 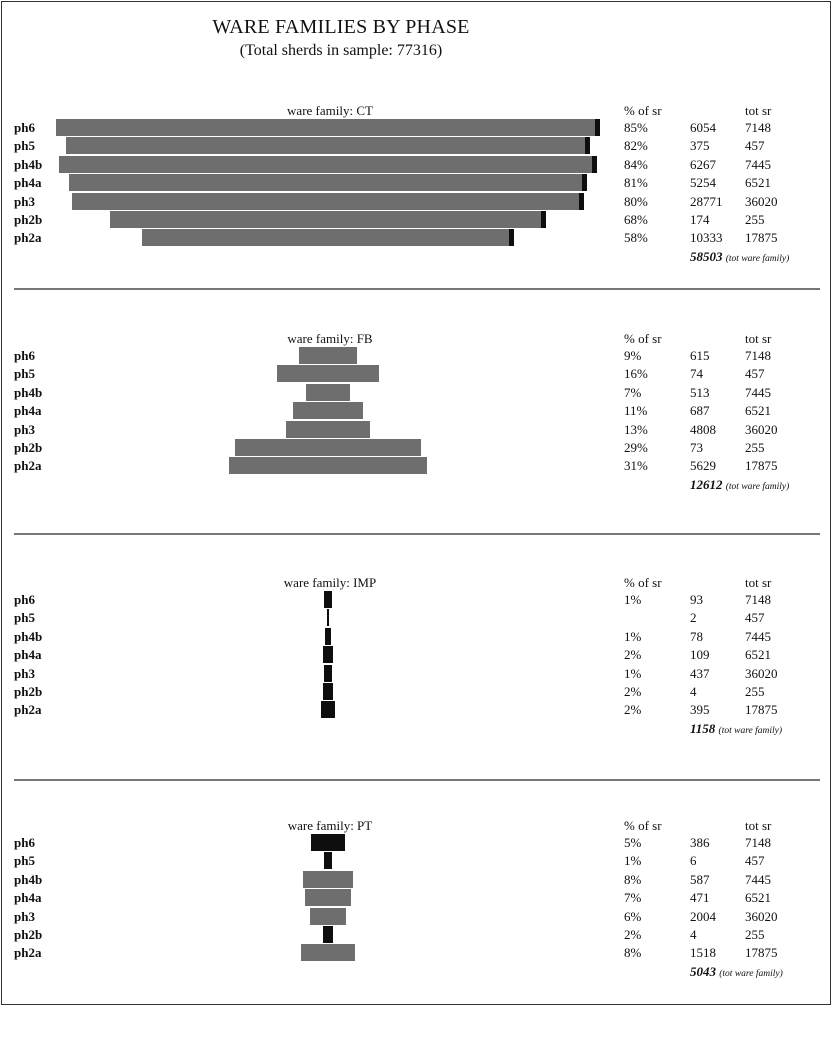 I want to click on family-total: 5043 (tot ware family), so click(x=736, y=972).